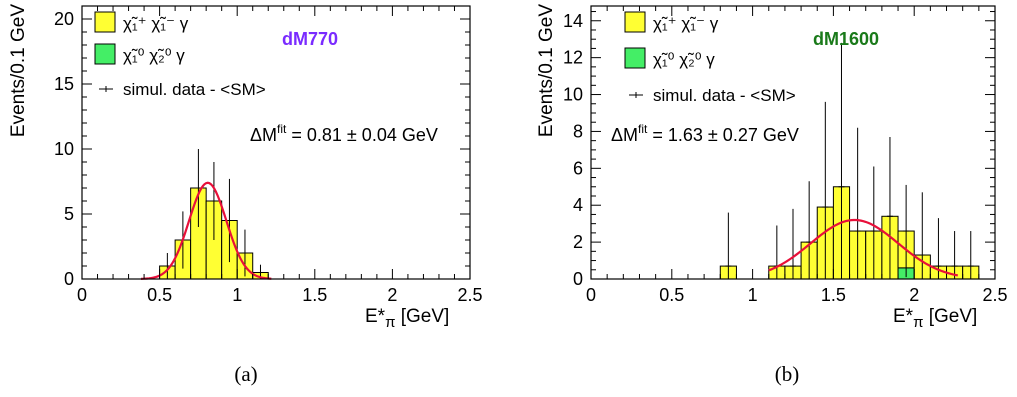 The width and height of the screenshot is (1017, 397). What do you see at coordinates (846, 39) in the screenshot?
I see `scenario-tag: dM1600` at bounding box center [846, 39].